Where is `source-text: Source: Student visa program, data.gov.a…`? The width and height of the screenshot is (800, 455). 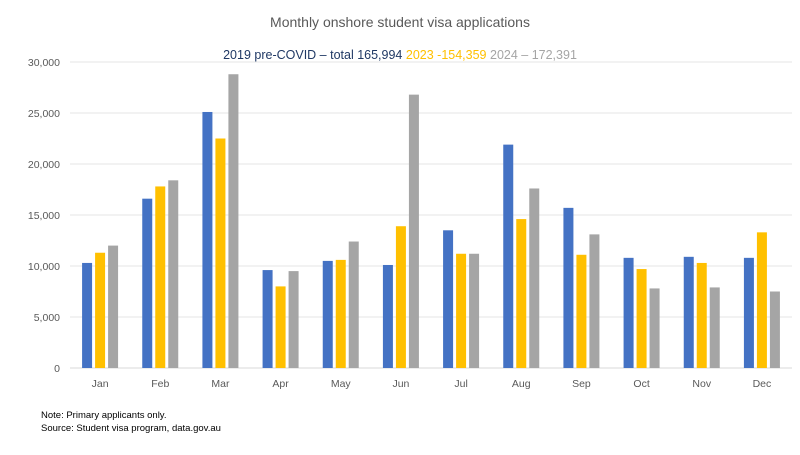
source-text: Source: Student visa program, data.gov.a… is located at coordinates (131, 428).